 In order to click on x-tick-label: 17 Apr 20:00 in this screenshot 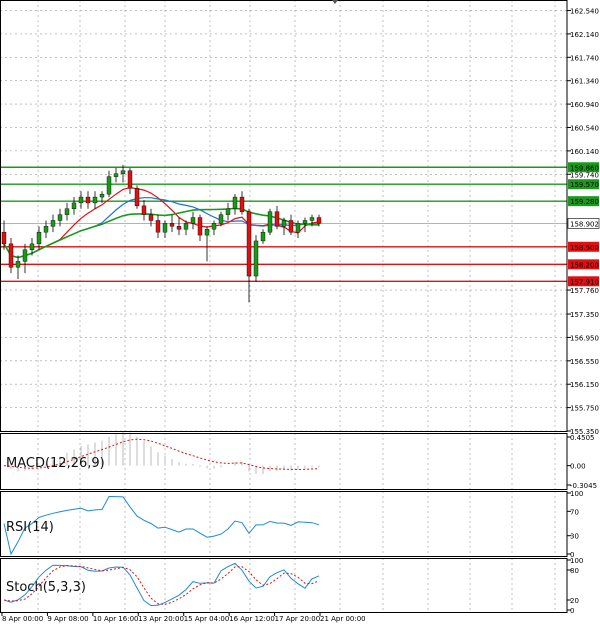, I will do `click(298, 619)`.